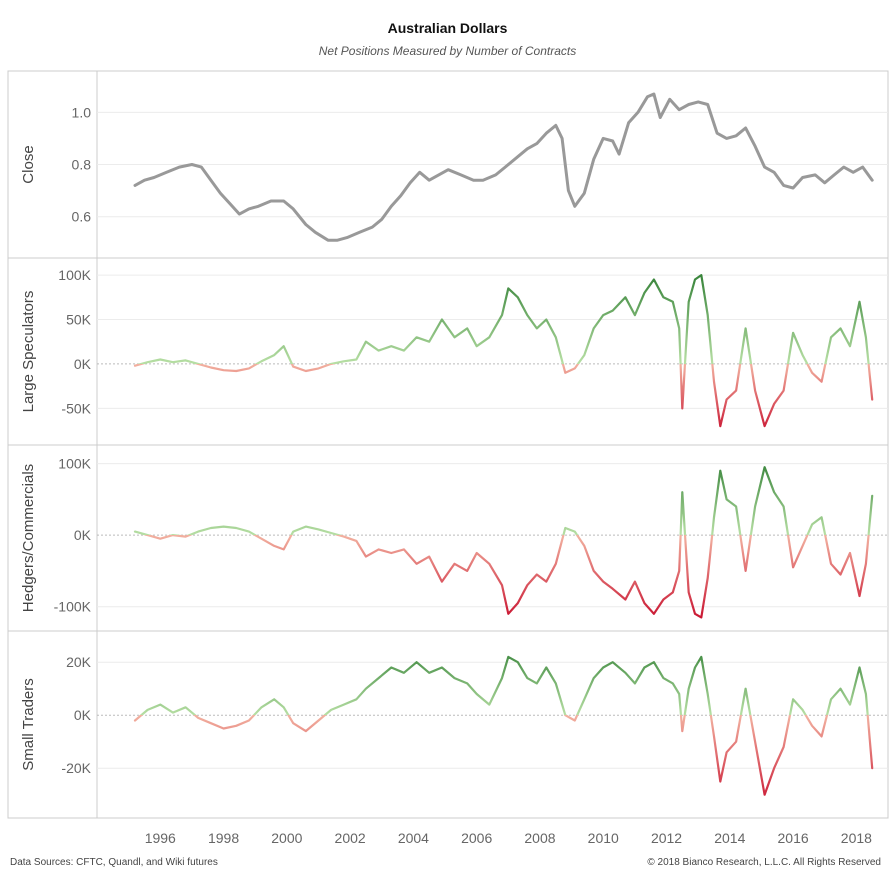 The image size is (895, 890). I want to click on panel-label: Large Speculators, so click(28, 352).